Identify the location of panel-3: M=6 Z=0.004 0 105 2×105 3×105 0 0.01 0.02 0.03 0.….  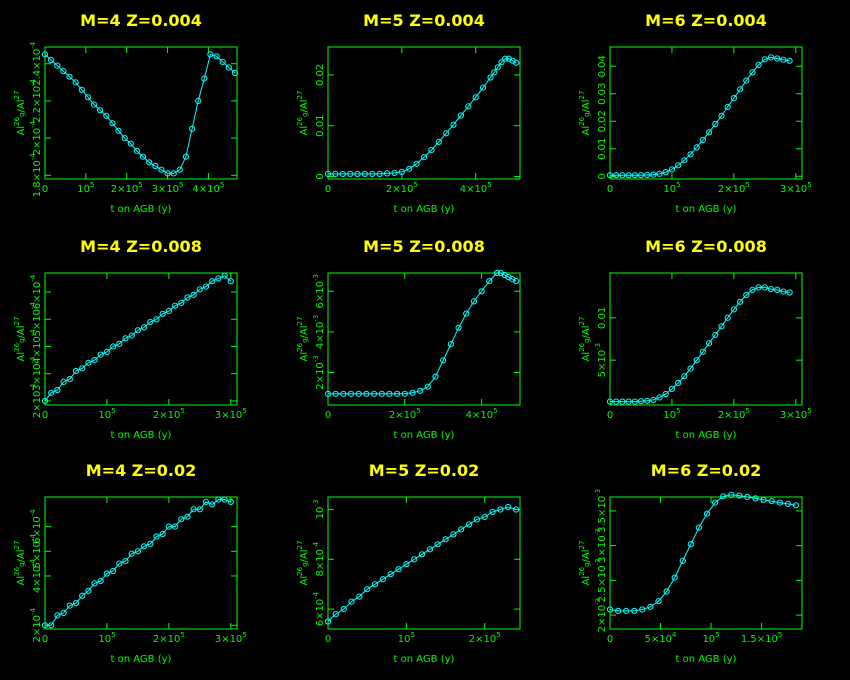
(695, 113).